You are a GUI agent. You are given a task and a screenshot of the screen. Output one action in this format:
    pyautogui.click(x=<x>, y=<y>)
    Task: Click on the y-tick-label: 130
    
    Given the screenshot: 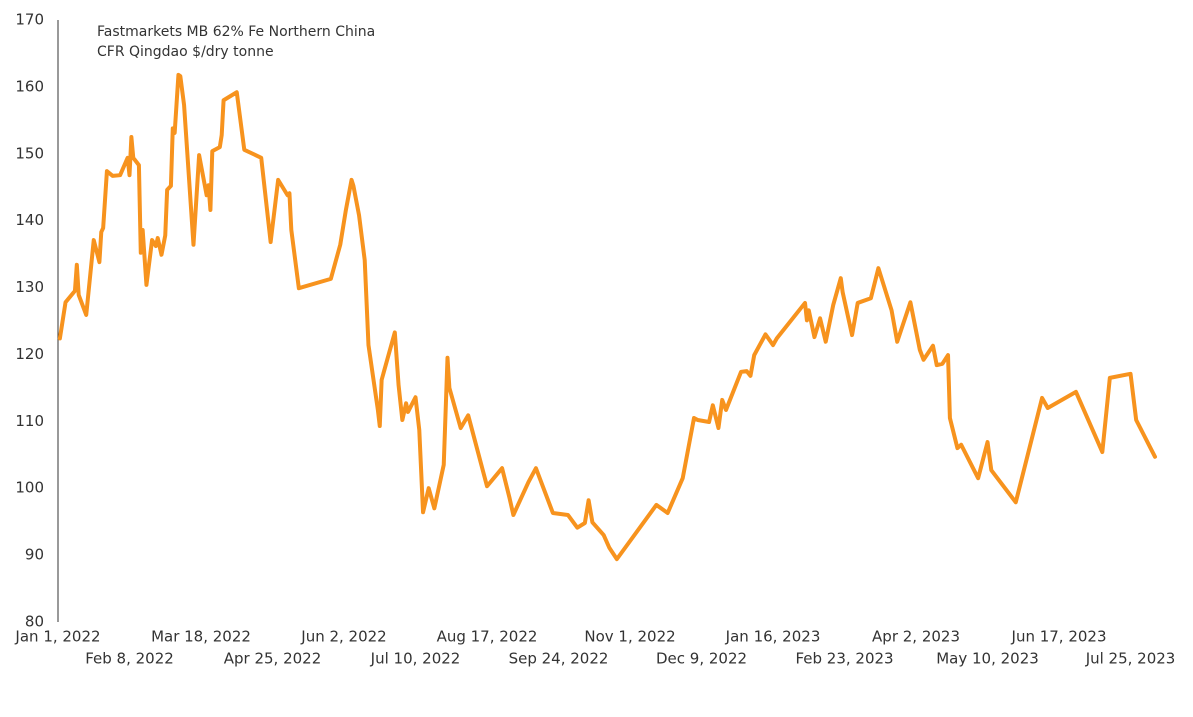 What is the action you would take?
    pyautogui.click(x=29, y=287)
    